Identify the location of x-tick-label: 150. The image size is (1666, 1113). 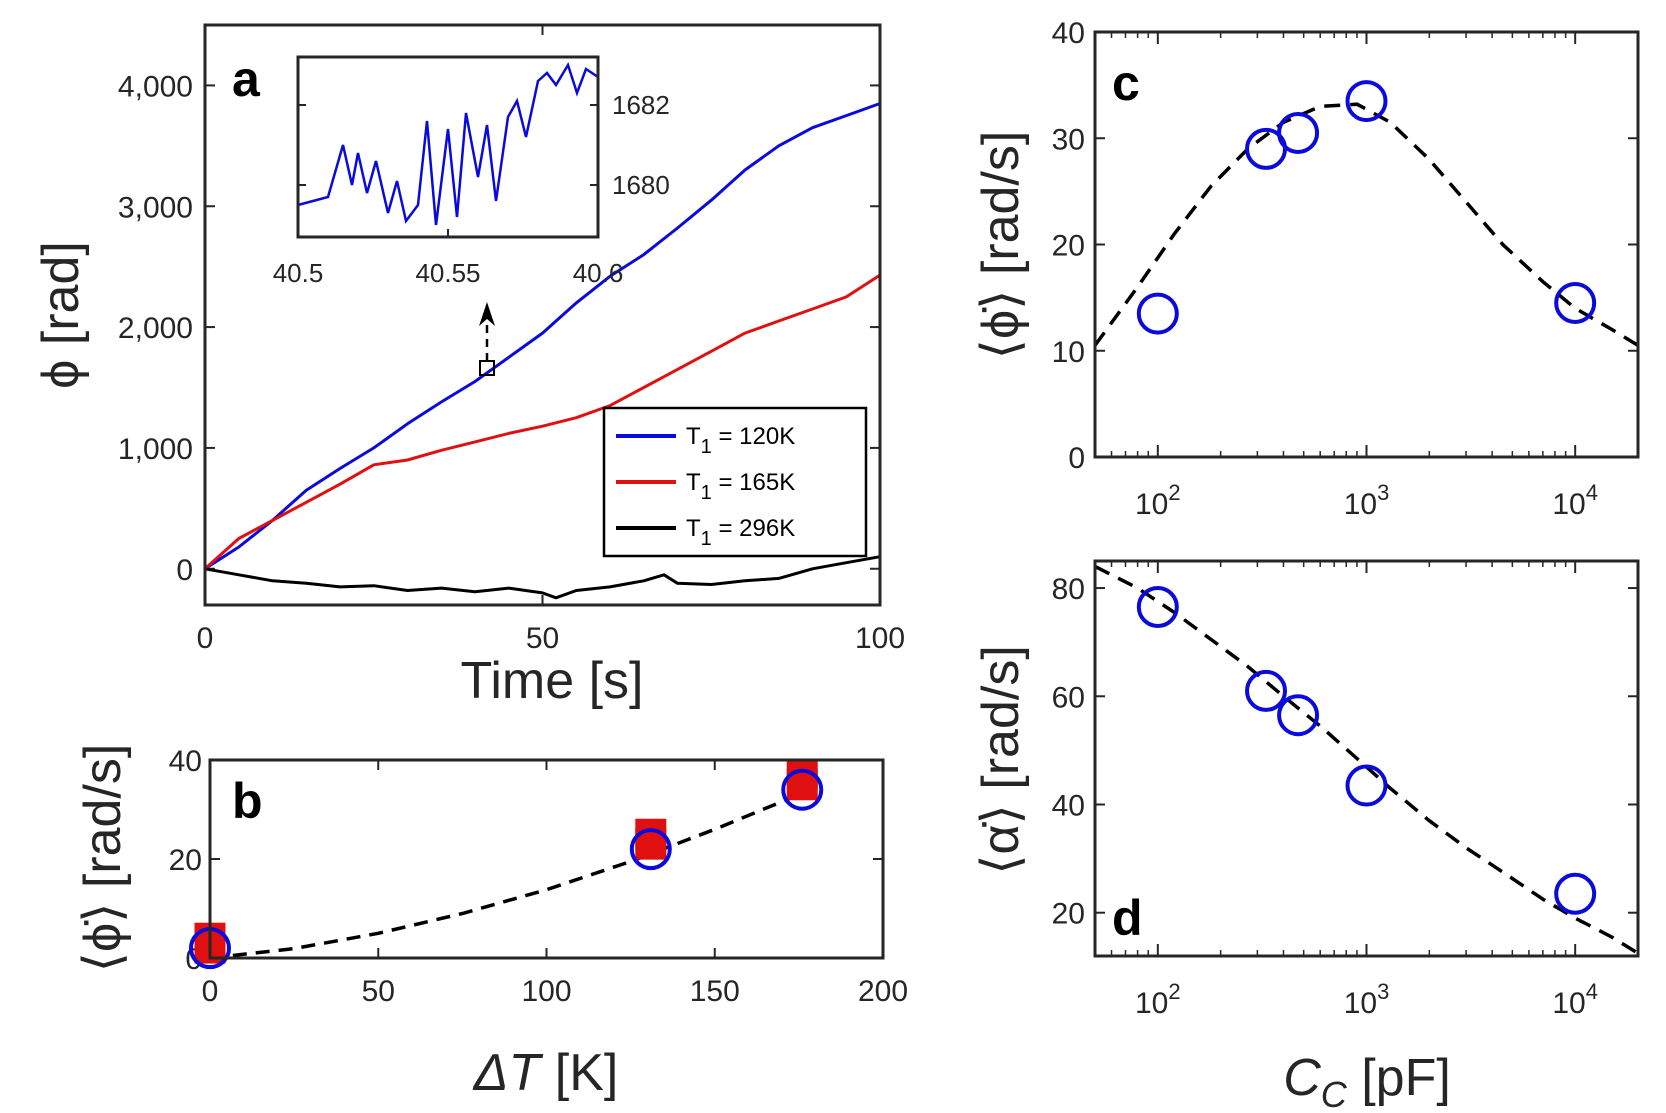
(715, 991).